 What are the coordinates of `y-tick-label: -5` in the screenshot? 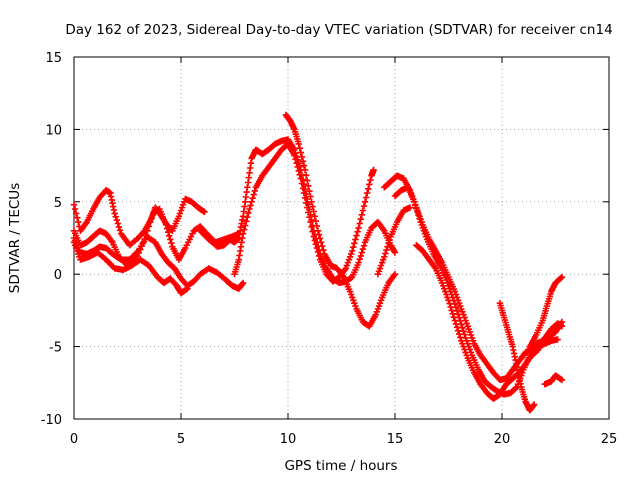 It's located at (55, 348).